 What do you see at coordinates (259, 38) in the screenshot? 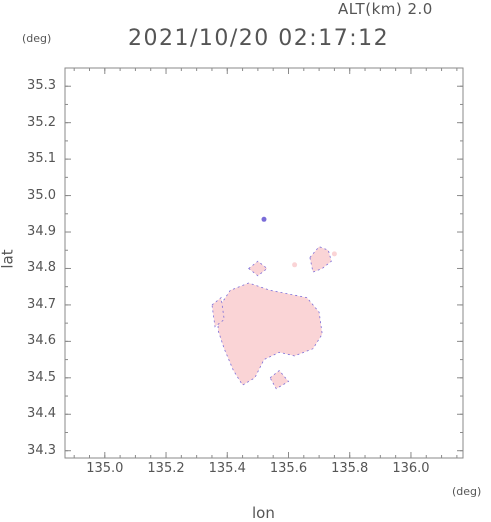
I see `timestamp: 2021/10/20 02:17:12` at bounding box center [259, 38].